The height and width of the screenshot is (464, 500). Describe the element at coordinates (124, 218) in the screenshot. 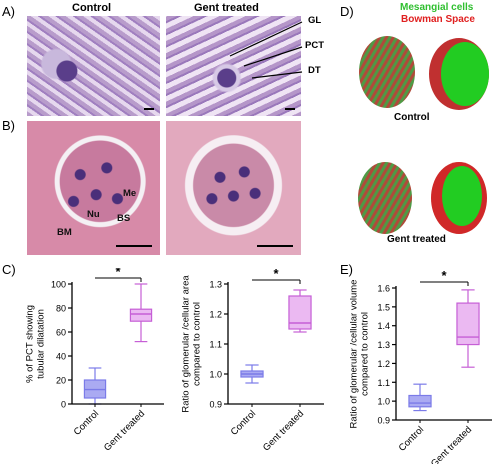

I see `label-bs: BS` at that location.